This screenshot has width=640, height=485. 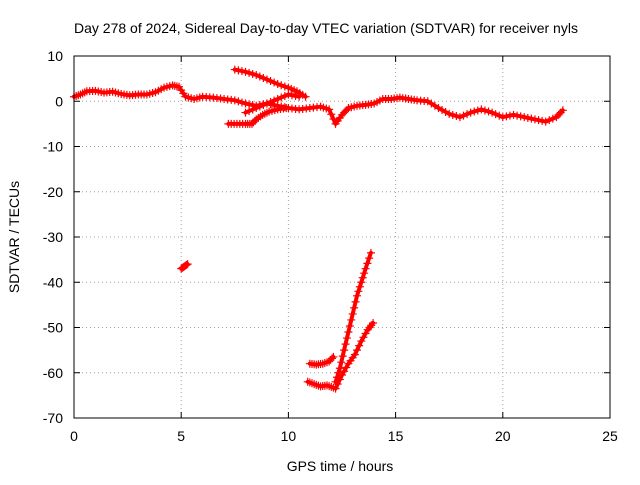 What do you see at coordinates (340, 466) in the screenshot?
I see `x-axis-label: GPS time / hours` at bounding box center [340, 466].